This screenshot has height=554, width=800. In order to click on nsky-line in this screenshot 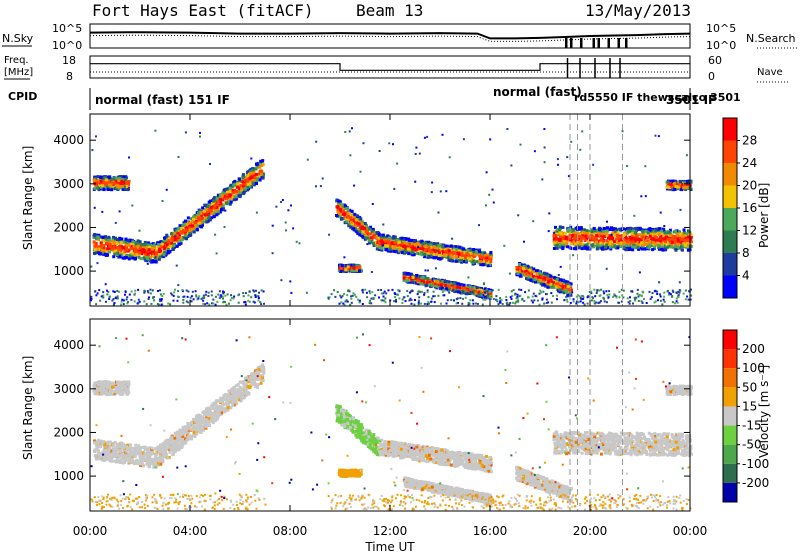, I will do `click(390, 35)`.